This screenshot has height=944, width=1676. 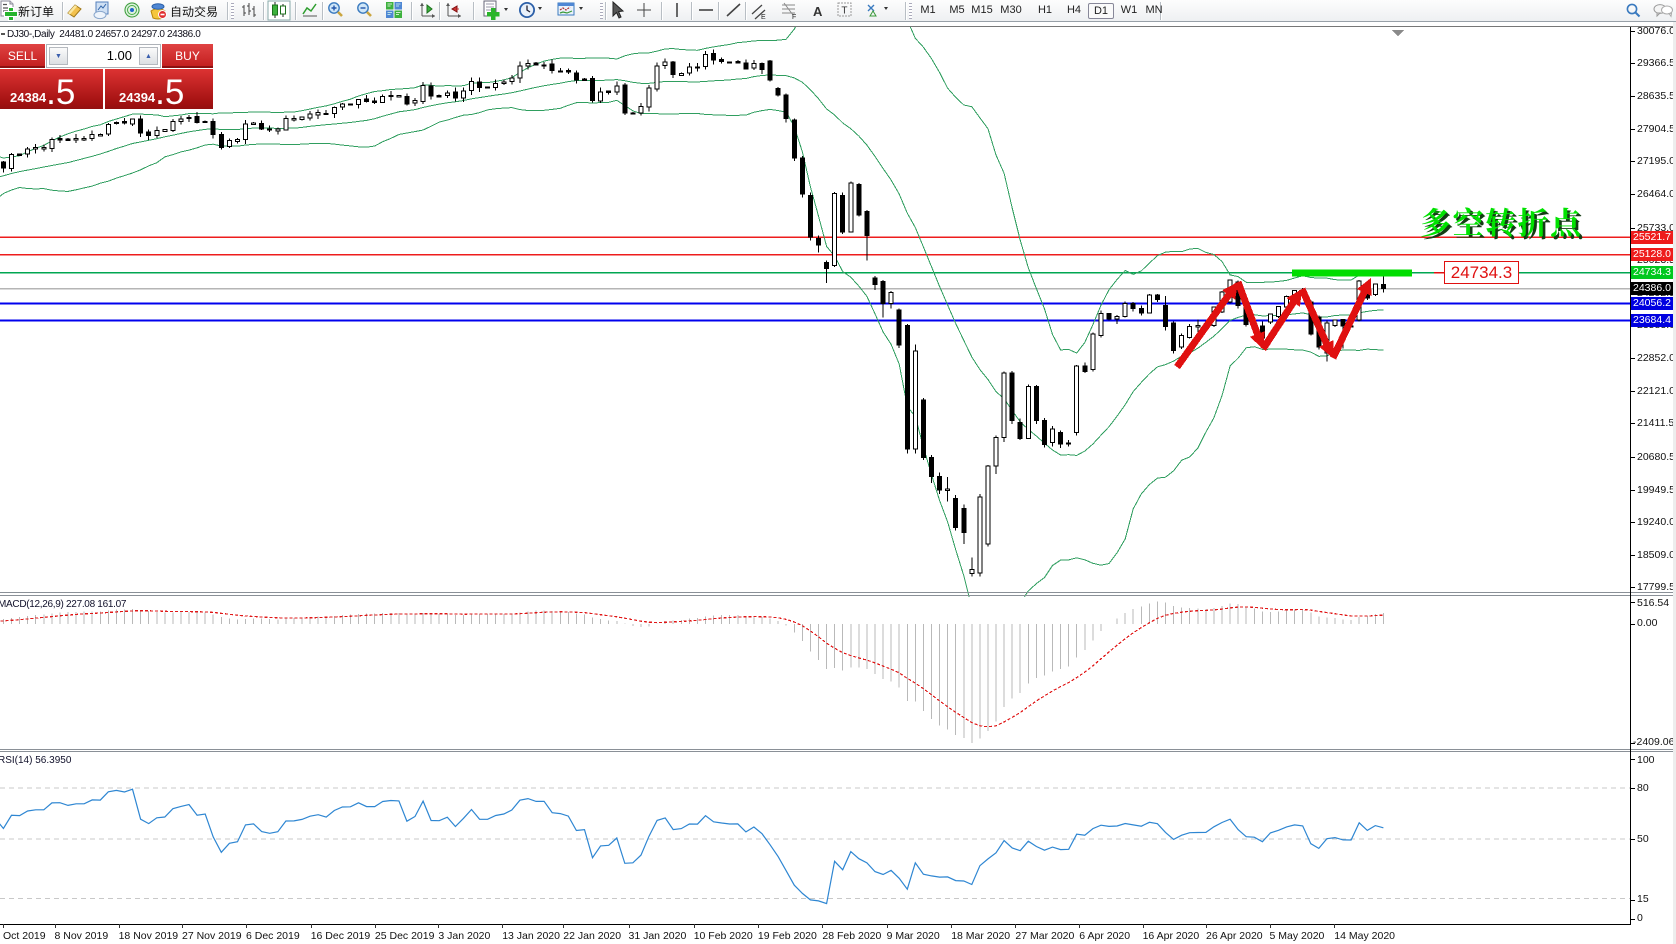 What do you see at coordinates (794, 17) in the screenshot?
I see `svg-text: F` at bounding box center [794, 17].